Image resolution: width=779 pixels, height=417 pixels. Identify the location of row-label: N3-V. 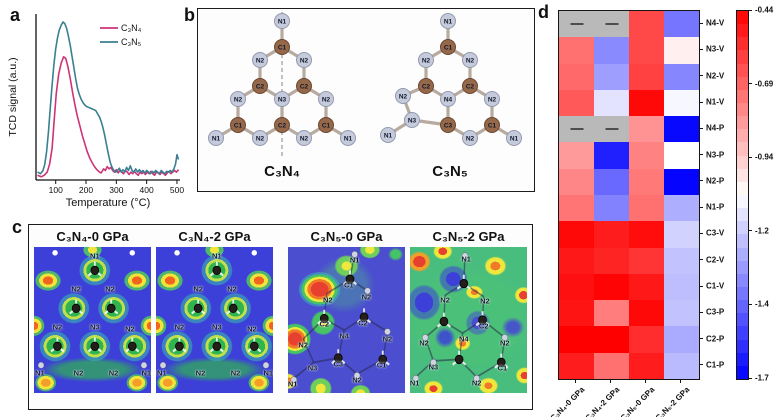
(715, 49).